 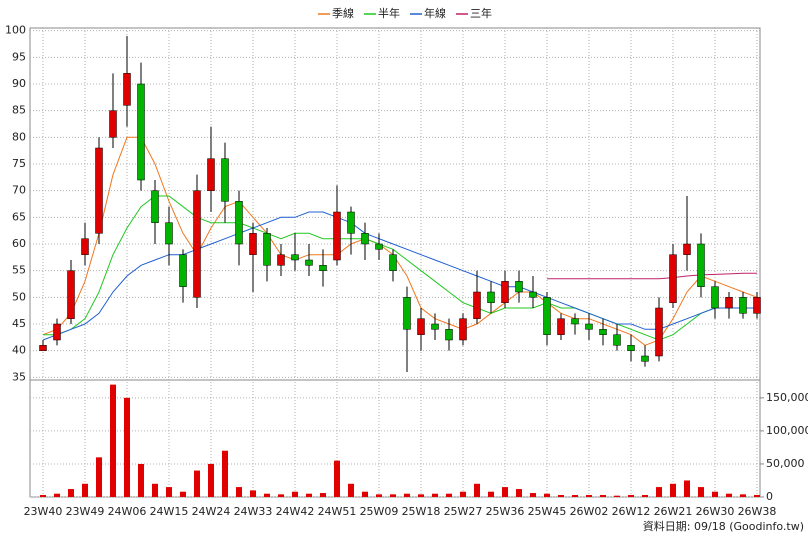 What do you see at coordinates (673, 511) in the screenshot?
I see `x-tick-label: 26W21` at bounding box center [673, 511].